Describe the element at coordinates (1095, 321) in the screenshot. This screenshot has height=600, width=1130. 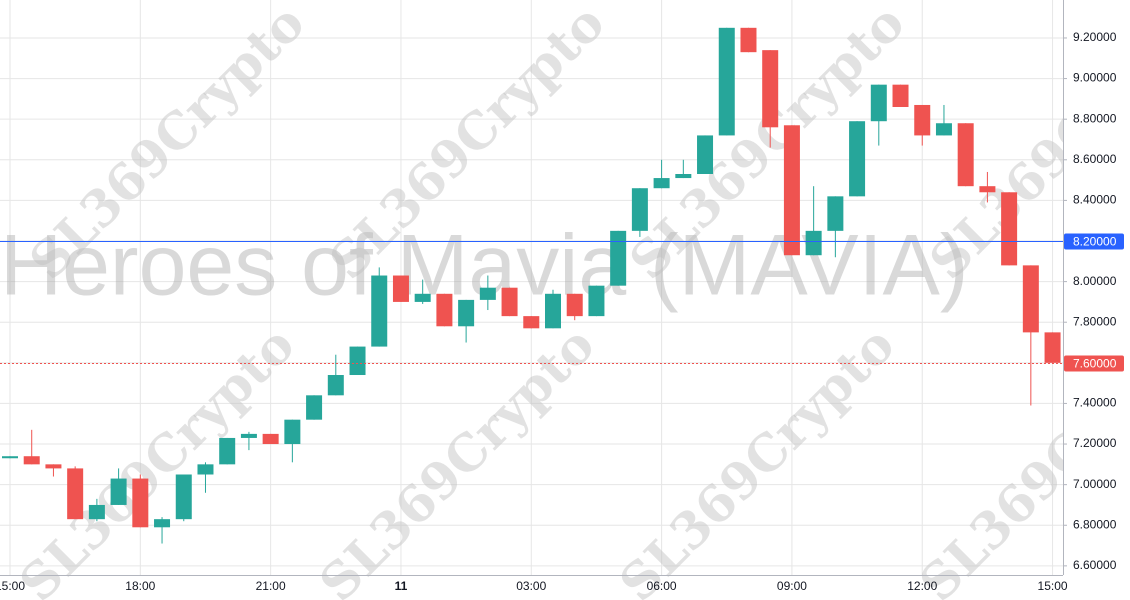
I see `y-tick-label: 7.80000` at that location.